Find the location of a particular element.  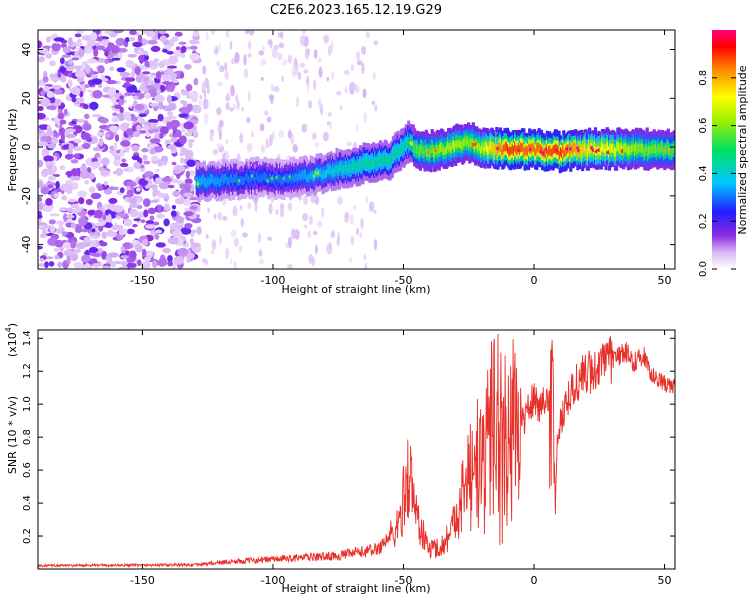

y-tick-label: 1.0 is located at coordinates (27, 404).